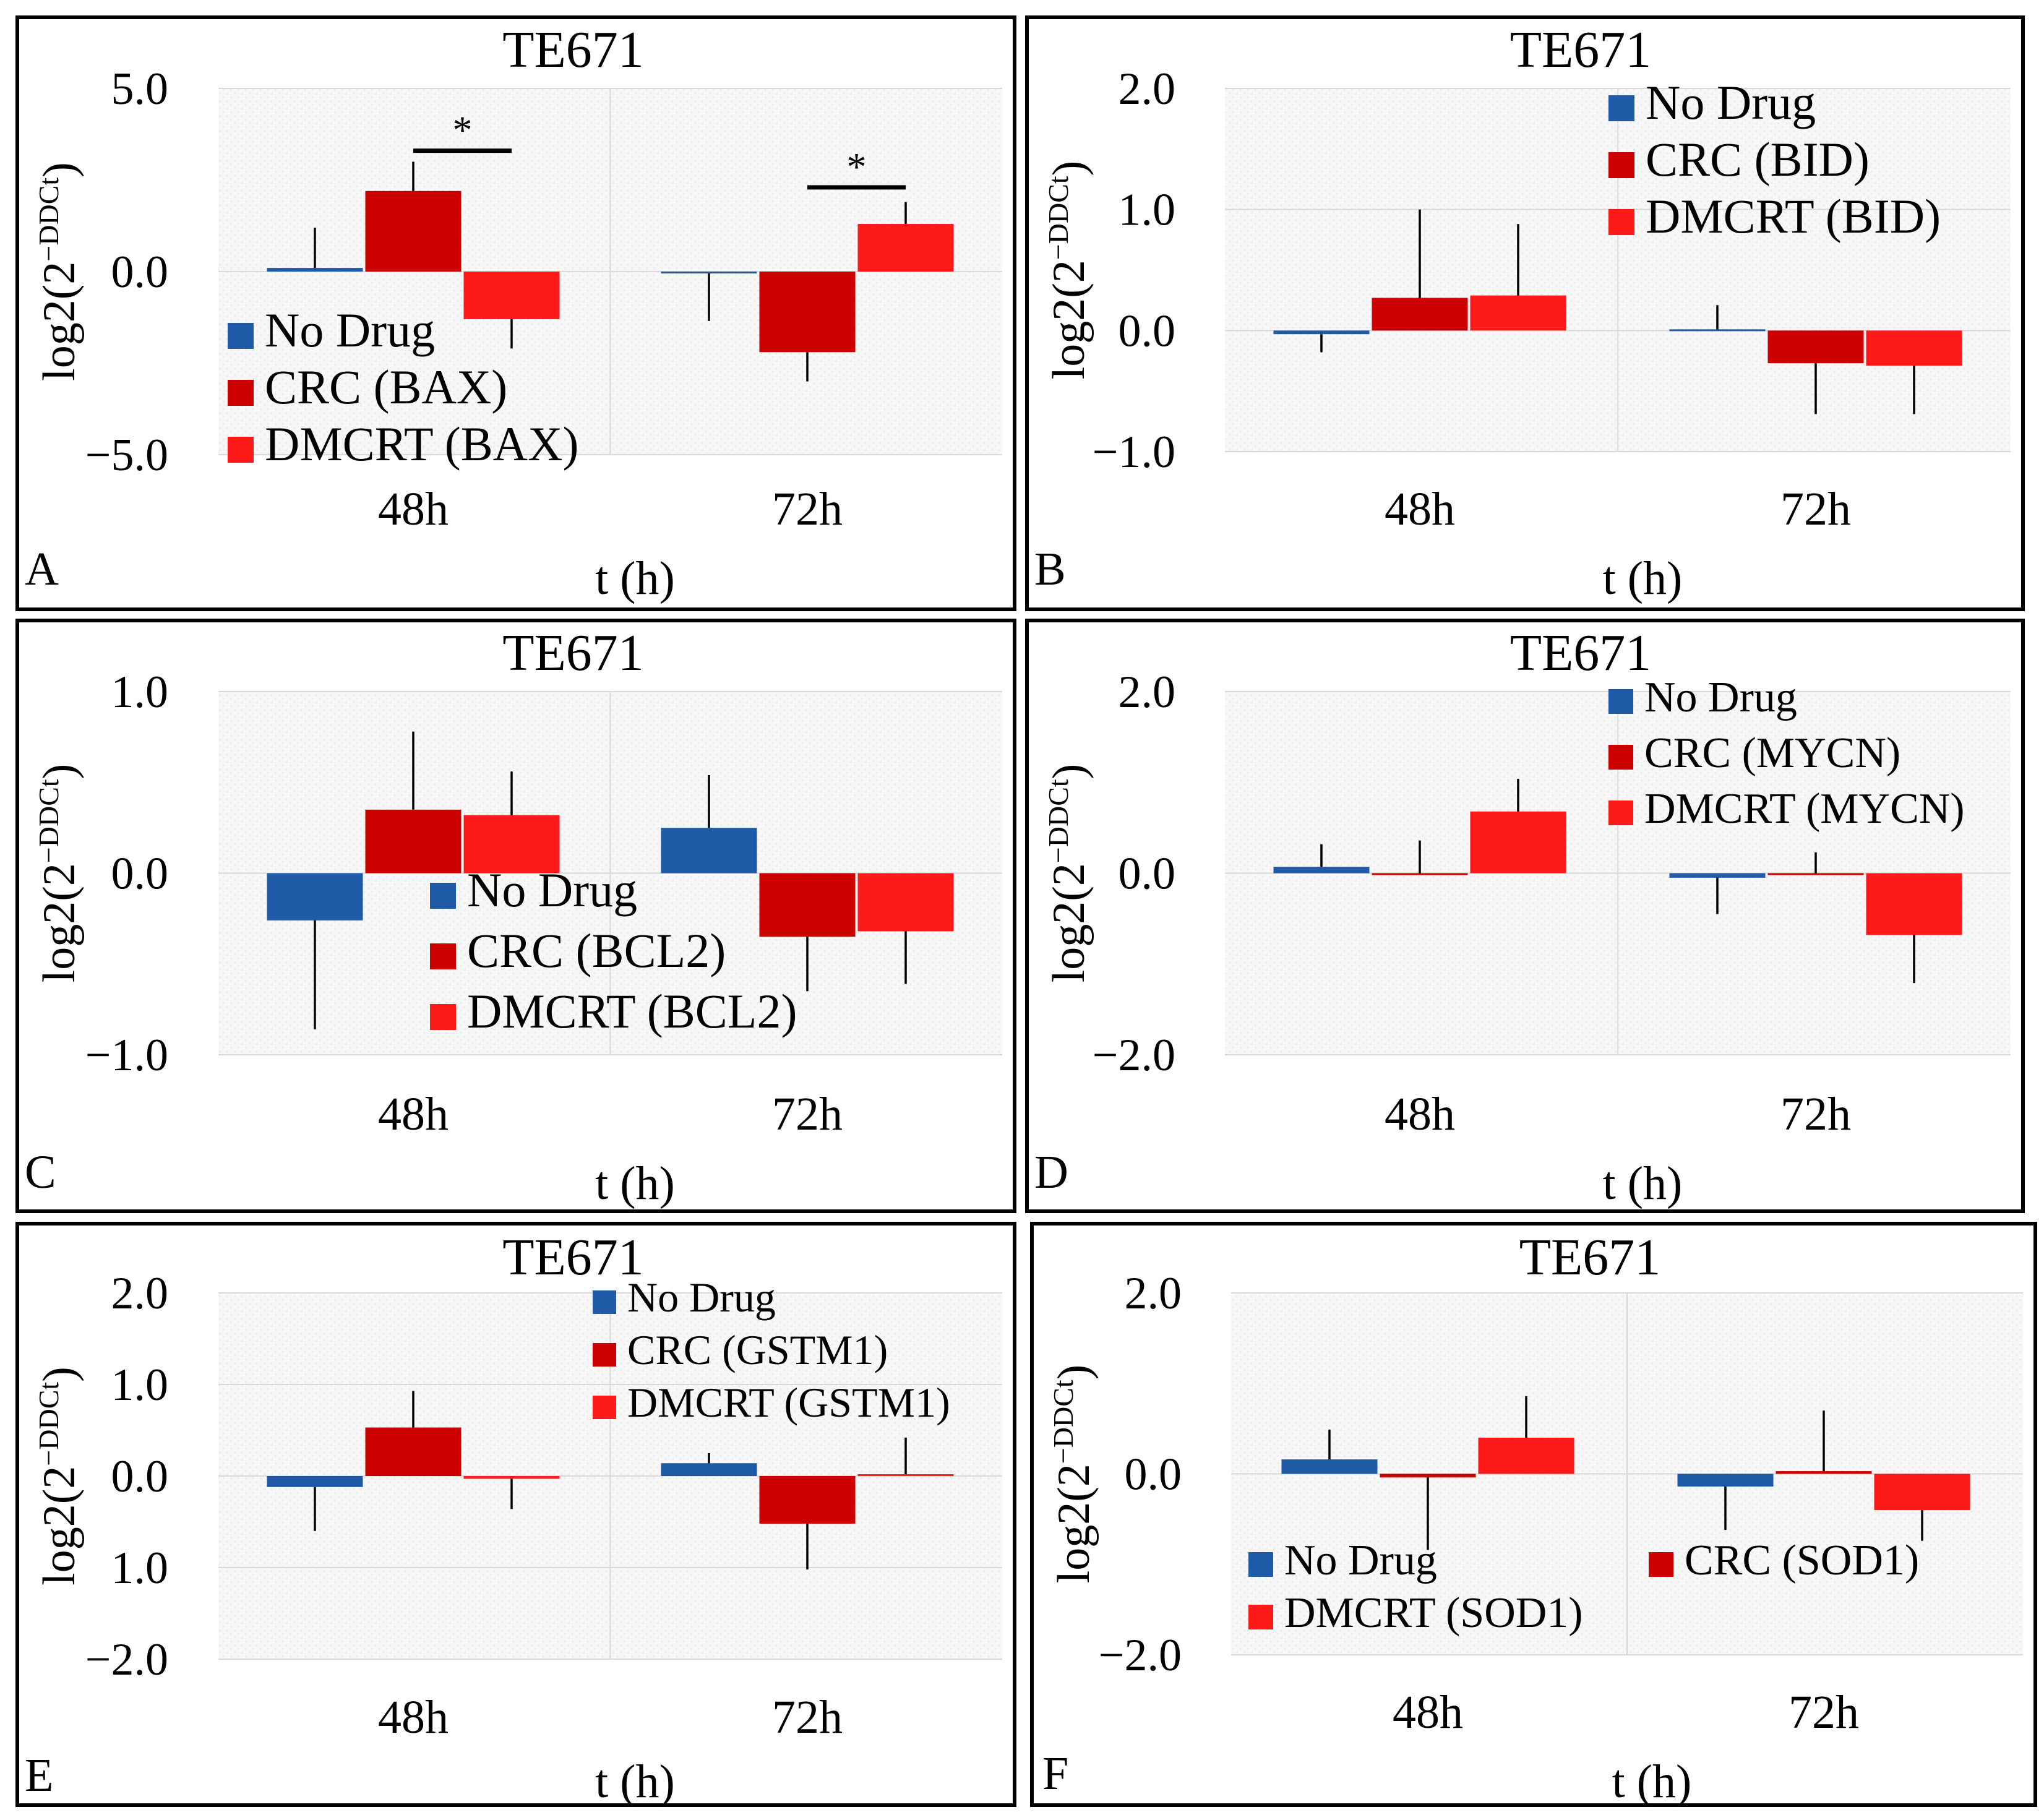 Image resolution: width=2044 pixels, height=1820 pixels. I want to click on legend-label-dmcrt: DMCRT (MYCN), so click(1805, 809).